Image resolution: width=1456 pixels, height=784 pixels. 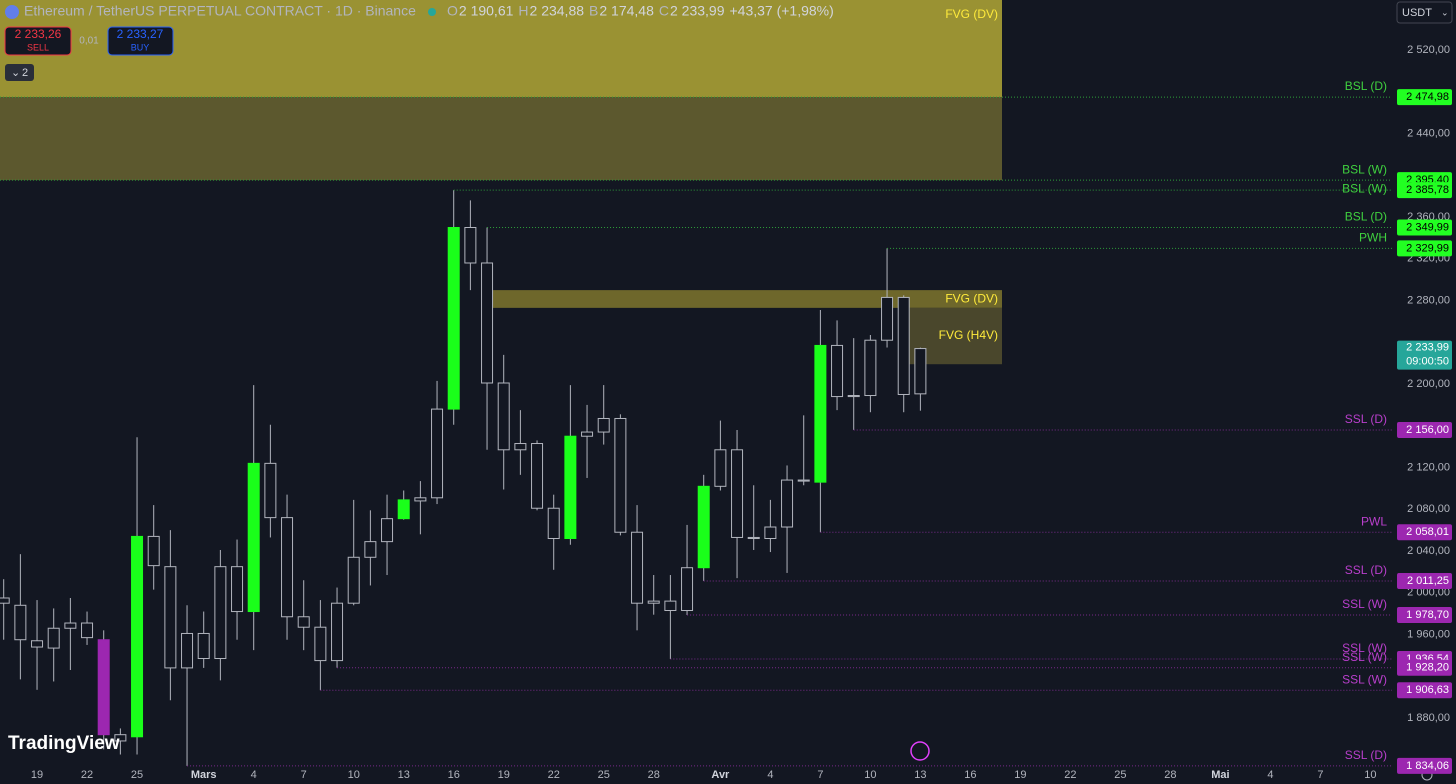 What do you see at coordinates (1427, 347) in the screenshot?
I see `last-price: 2 233,99` at bounding box center [1427, 347].